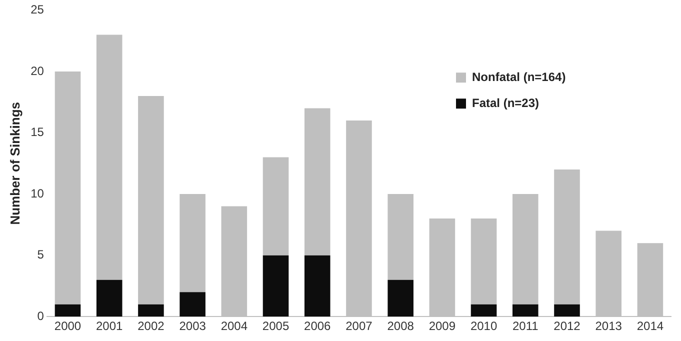 The image size is (681, 341). Describe the element at coordinates (68, 326) in the screenshot. I see `x-tick-label: 2000` at that location.